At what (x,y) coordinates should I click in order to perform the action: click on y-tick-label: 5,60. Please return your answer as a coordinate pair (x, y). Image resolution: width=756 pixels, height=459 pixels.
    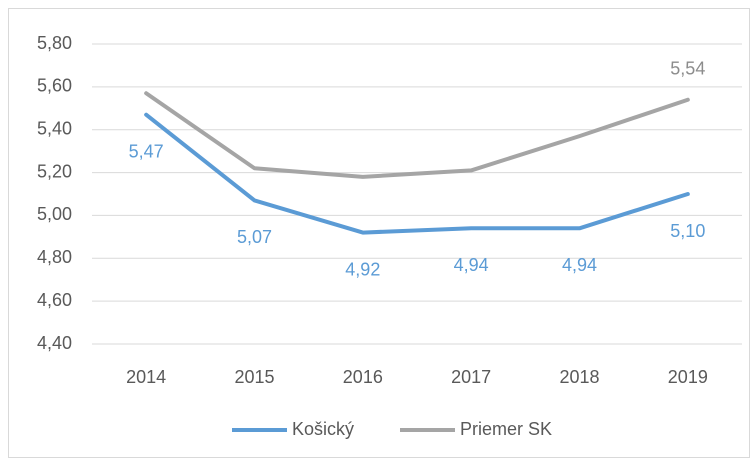
    Looking at the image, I should click on (54, 86).